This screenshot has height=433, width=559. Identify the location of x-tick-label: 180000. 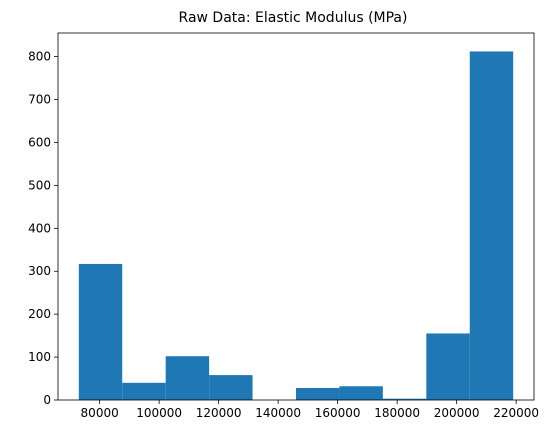
(397, 413).